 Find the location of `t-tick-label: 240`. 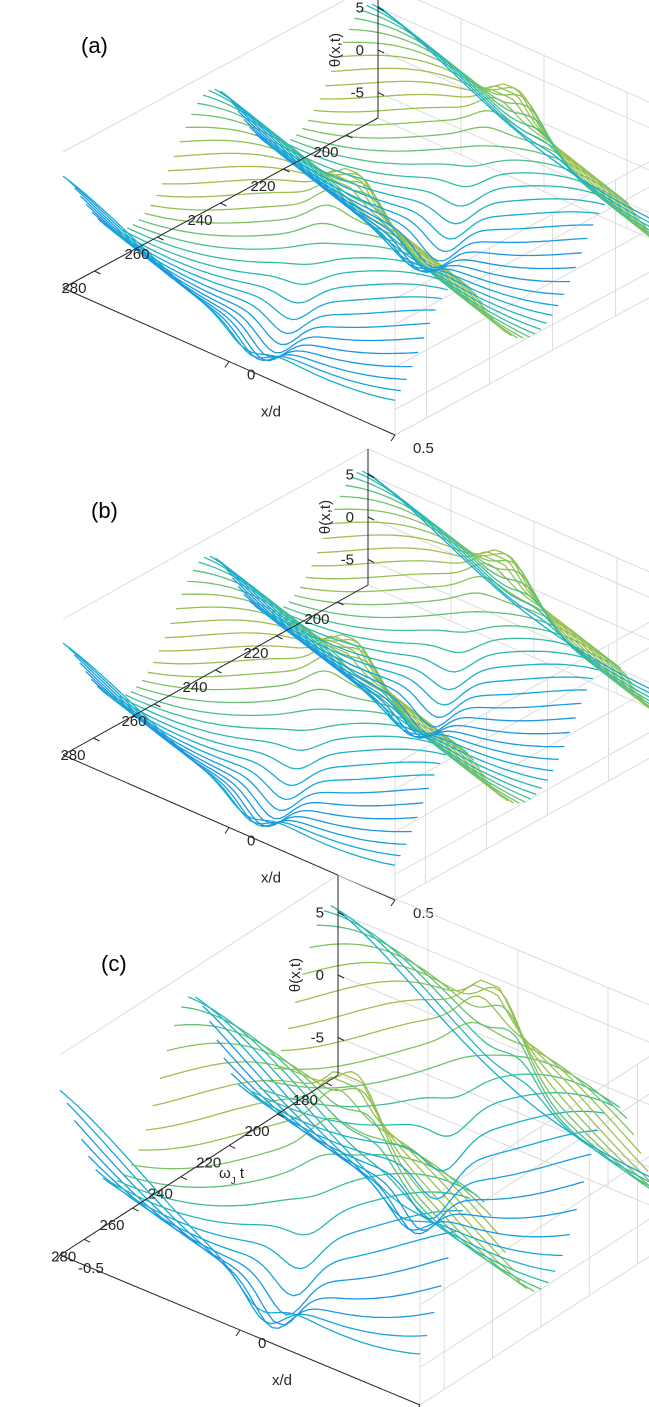

t-tick-label: 240 is located at coordinates (160, 1194).